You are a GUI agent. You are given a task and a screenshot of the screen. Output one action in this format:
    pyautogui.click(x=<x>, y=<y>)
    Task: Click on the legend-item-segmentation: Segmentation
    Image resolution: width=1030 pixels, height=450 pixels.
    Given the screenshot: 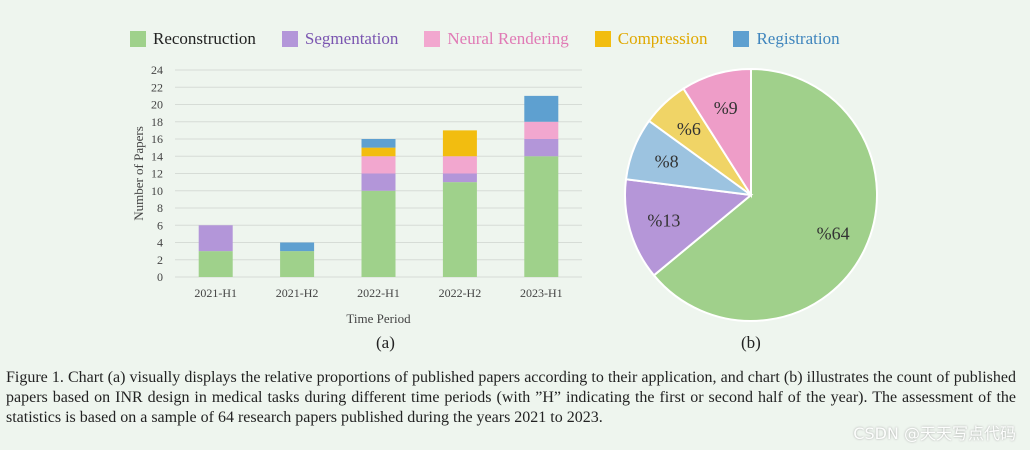 What is the action you would take?
    pyautogui.click(x=340, y=39)
    